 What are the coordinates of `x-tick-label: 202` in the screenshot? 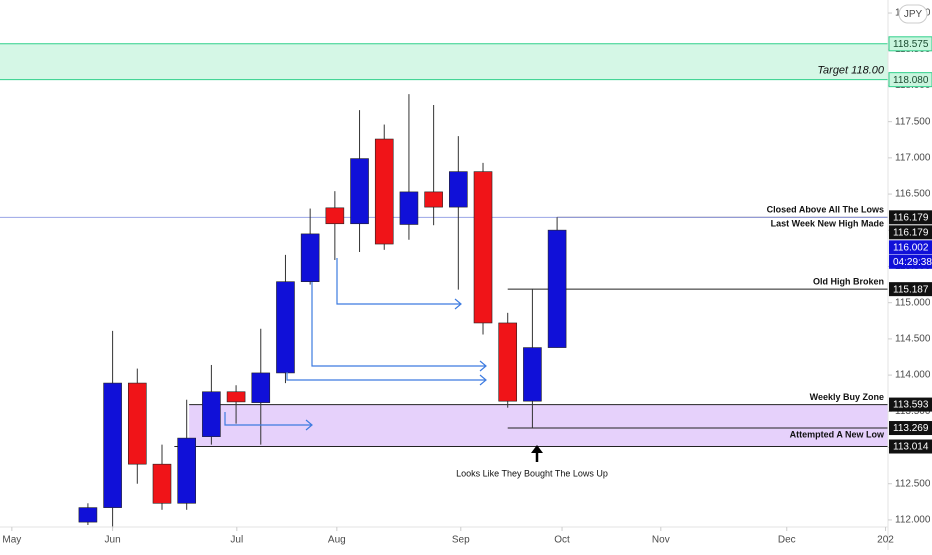 It's located at (885, 540).